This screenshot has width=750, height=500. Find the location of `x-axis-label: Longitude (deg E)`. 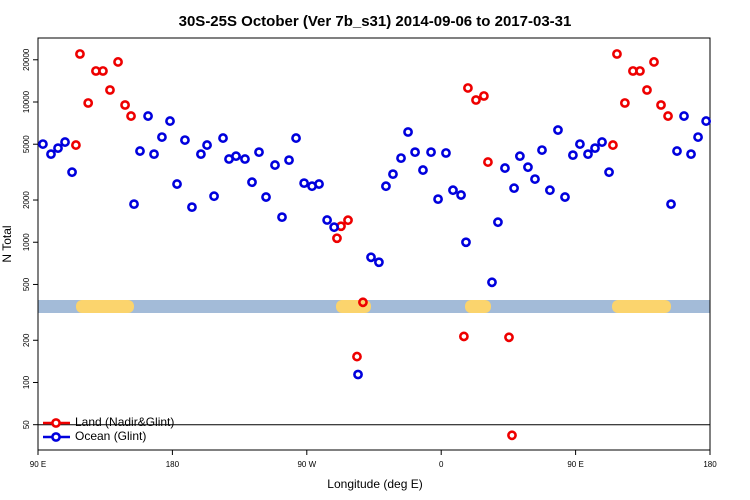

x-axis-label: Longitude (deg E) is located at coordinates (374, 484).